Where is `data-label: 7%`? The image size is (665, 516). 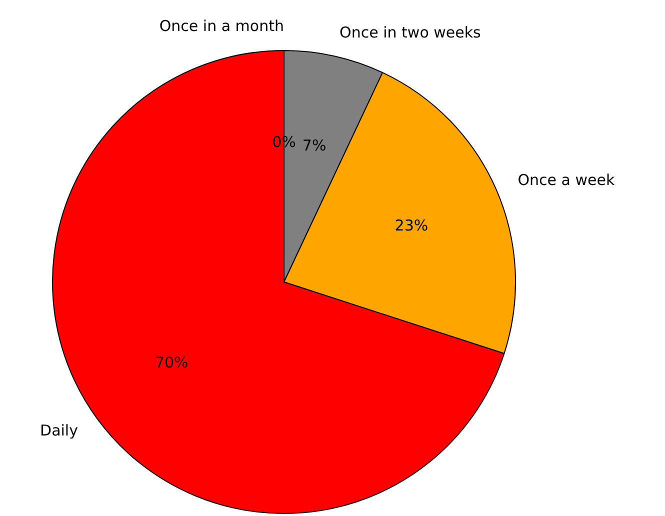 data-label: 7% is located at coordinates (314, 145).